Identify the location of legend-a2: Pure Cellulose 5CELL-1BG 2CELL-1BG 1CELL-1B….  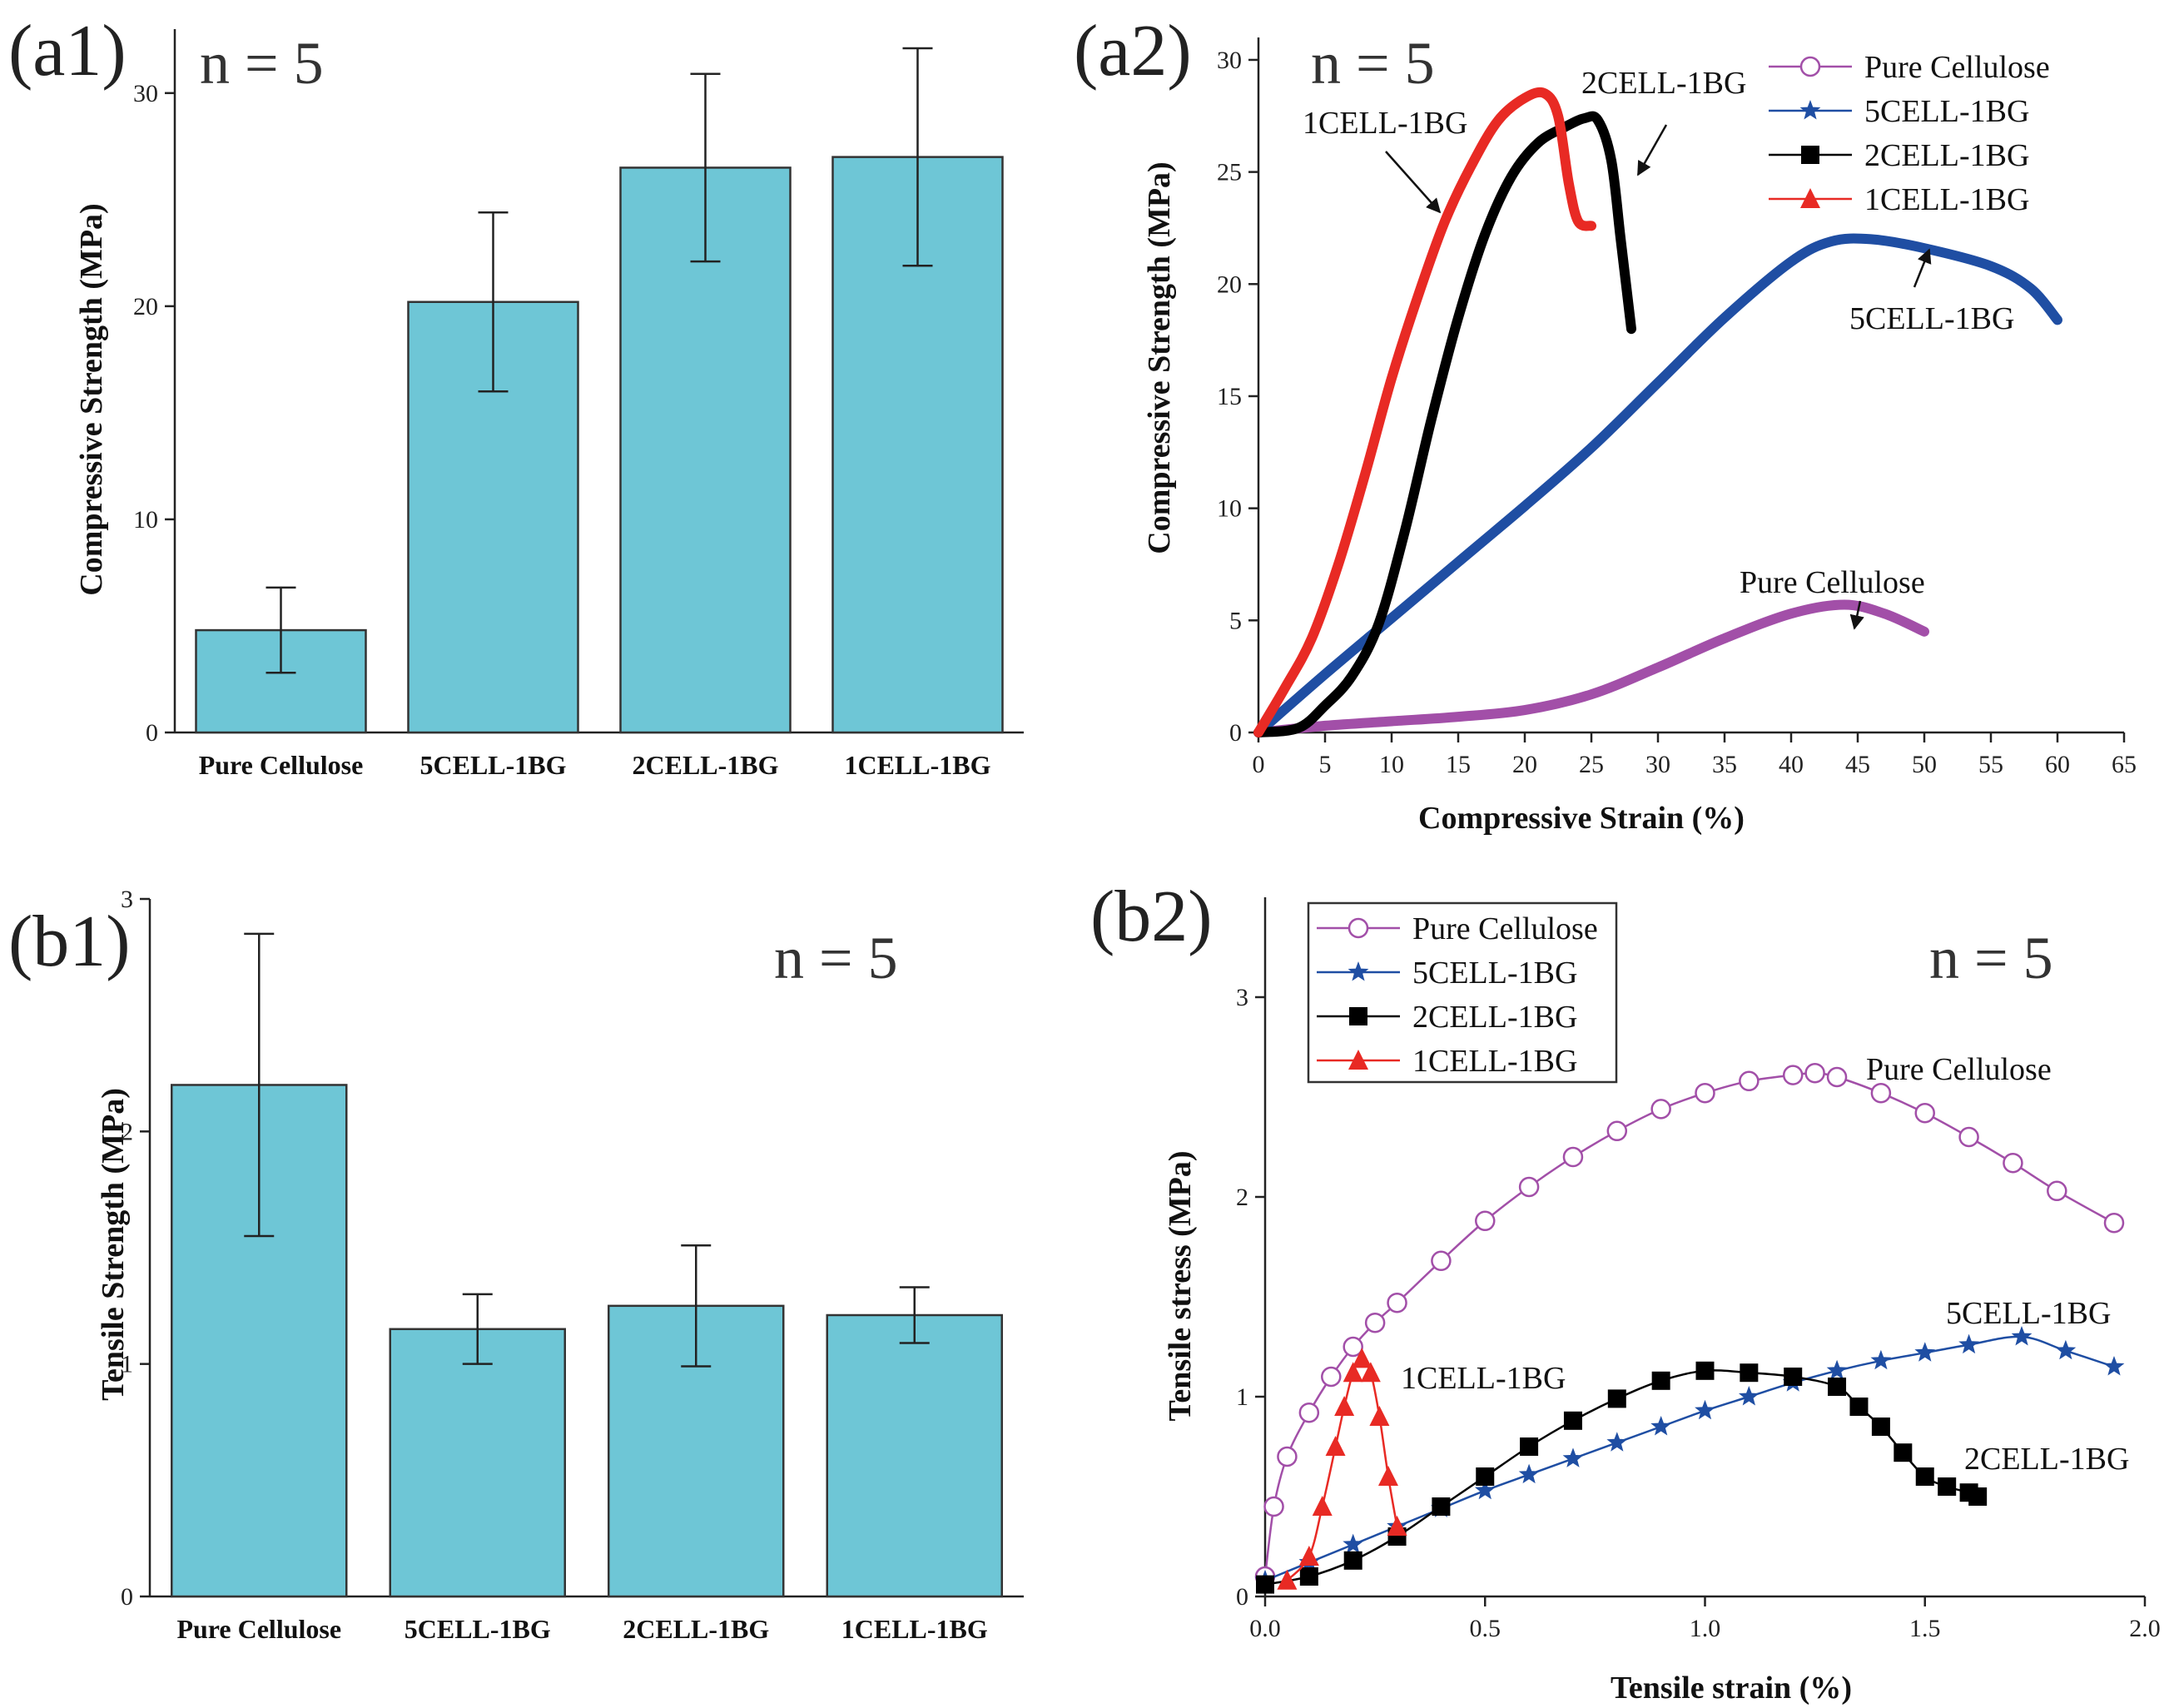
(1909, 133).